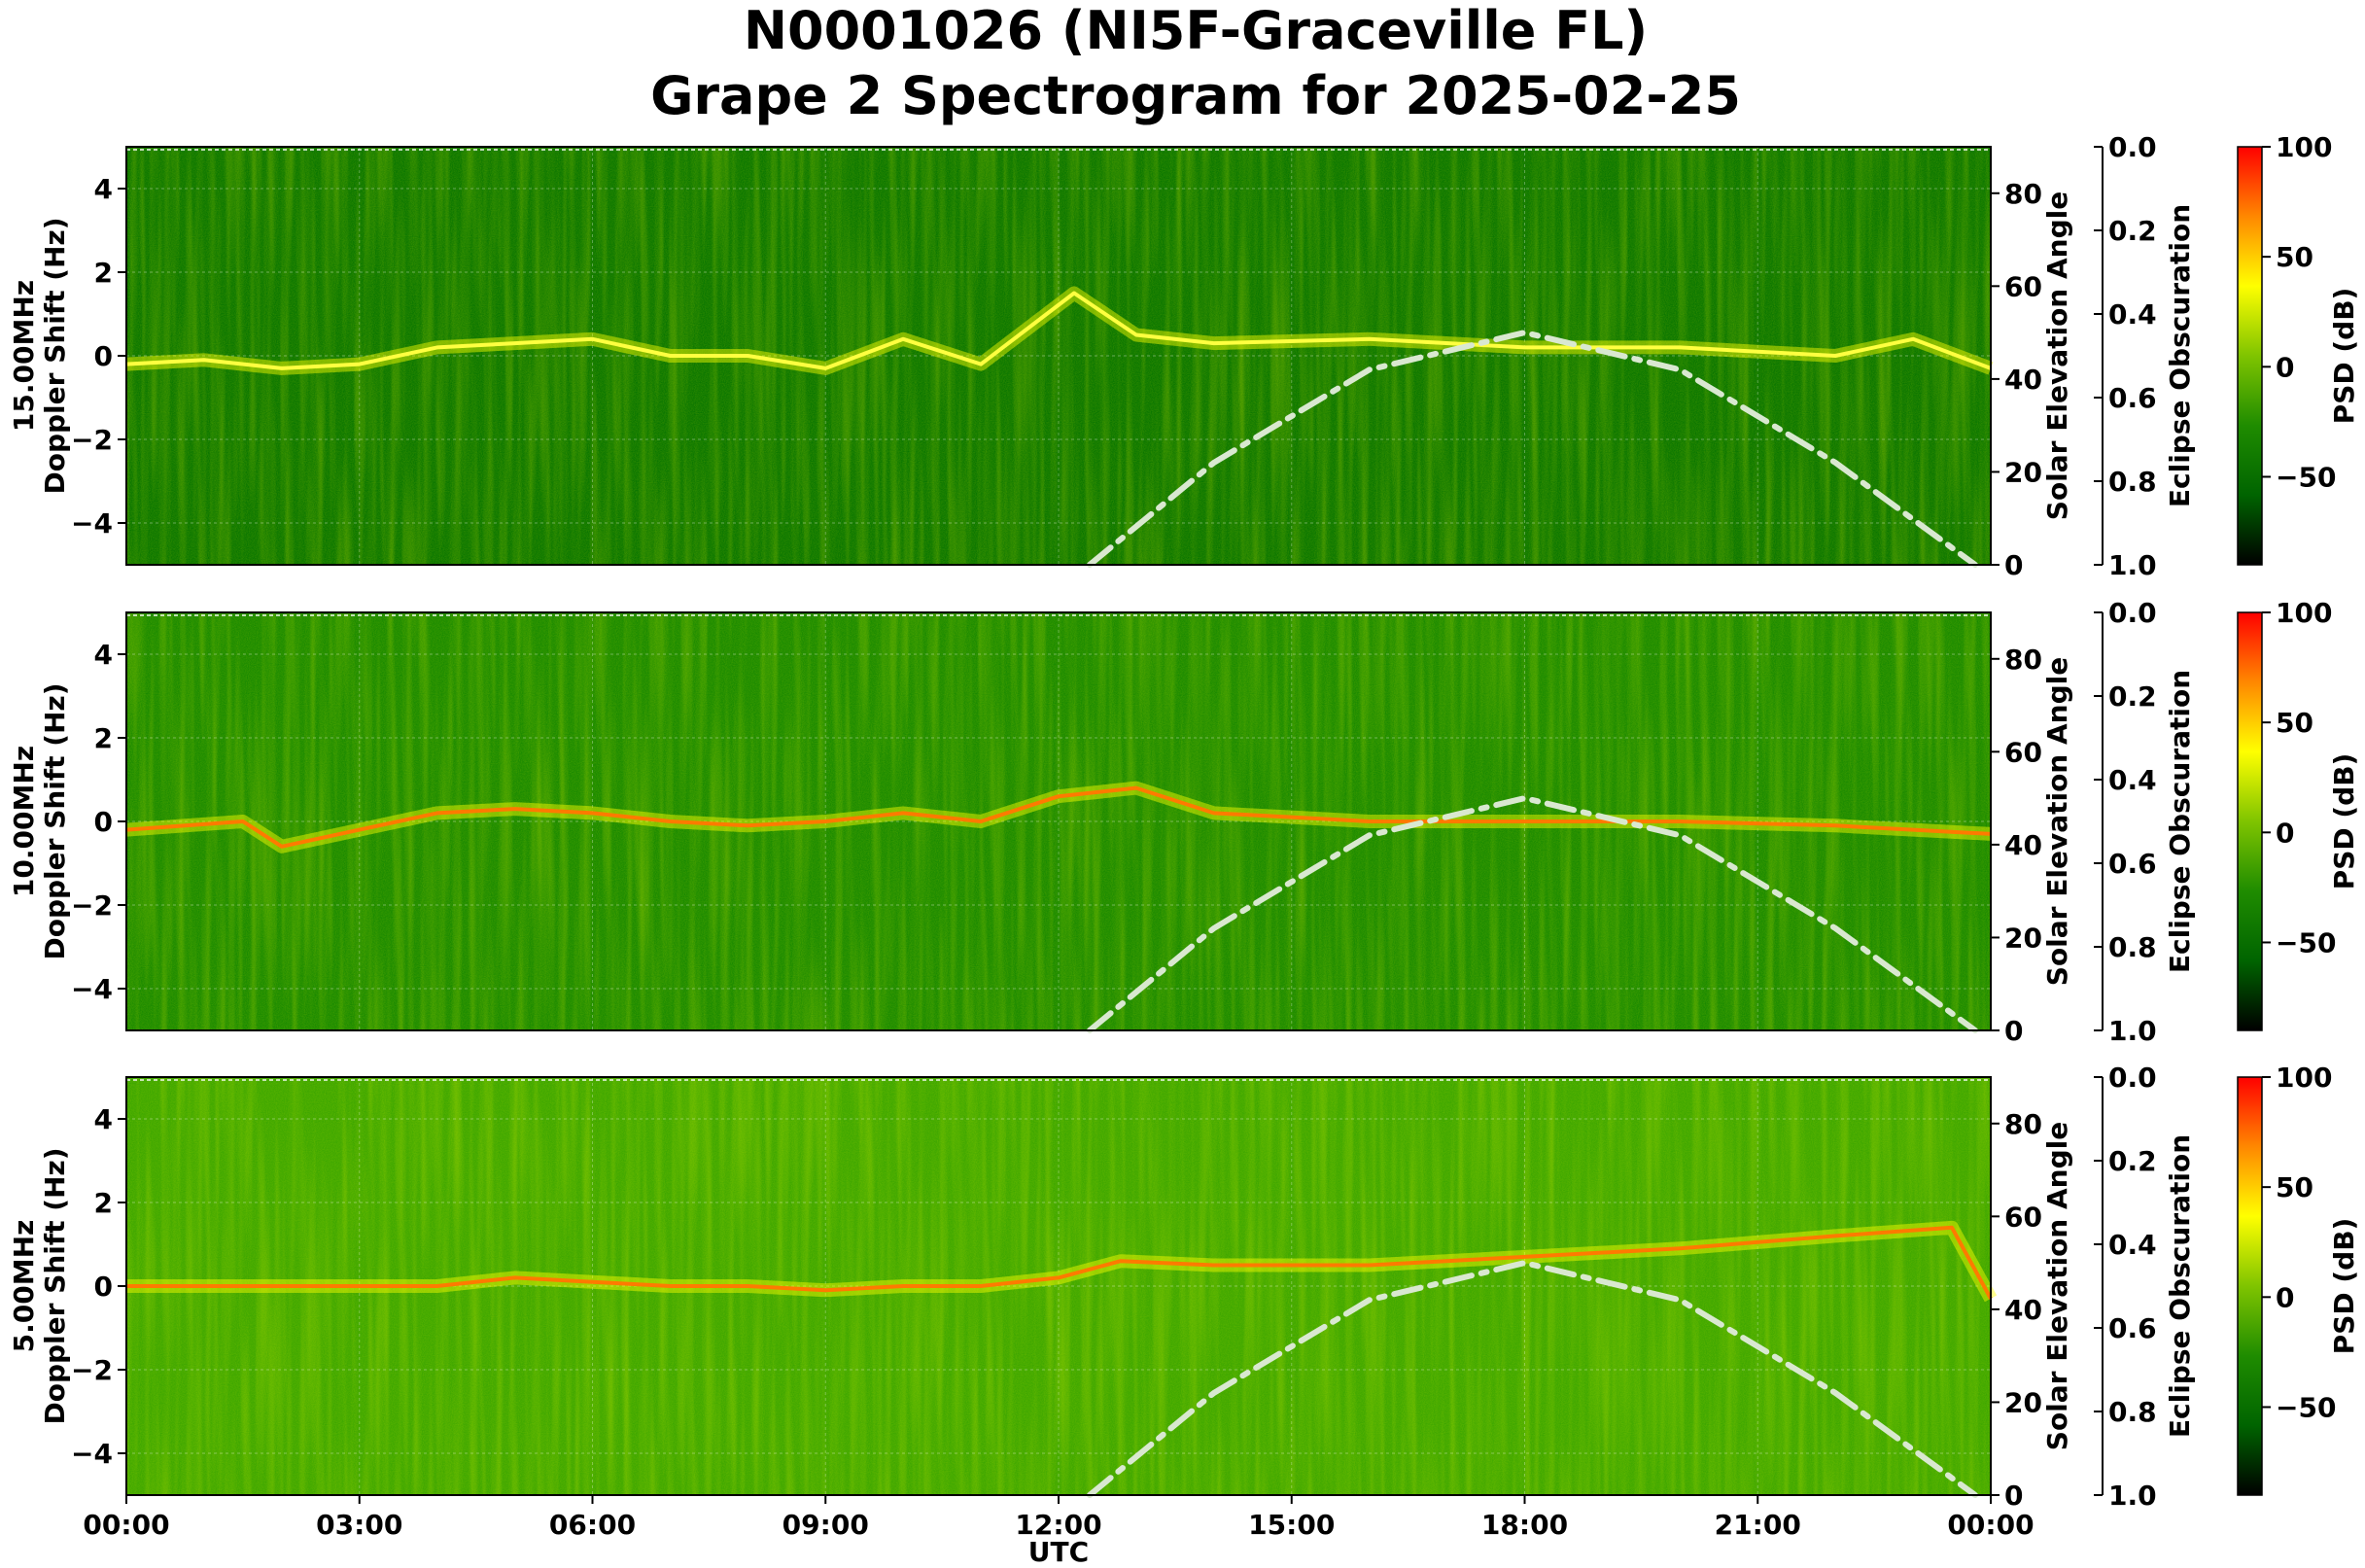  What do you see at coordinates (826, 1525) in the screenshot?
I see `x-tick-label: 09:00` at bounding box center [826, 1525].